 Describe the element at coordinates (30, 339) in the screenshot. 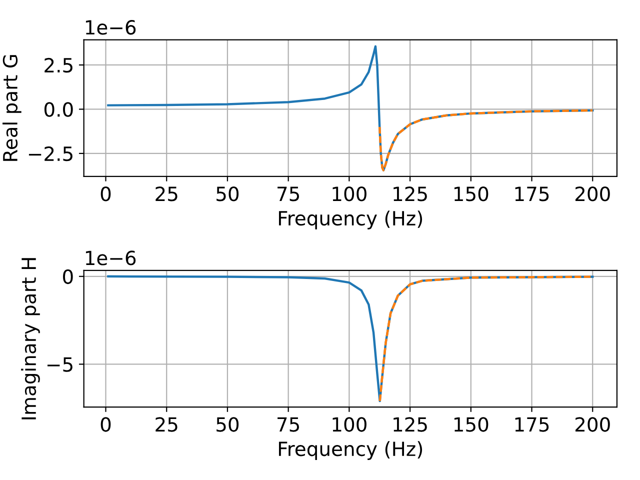

I see `y-axis-title: Imaginary part H` at that location.